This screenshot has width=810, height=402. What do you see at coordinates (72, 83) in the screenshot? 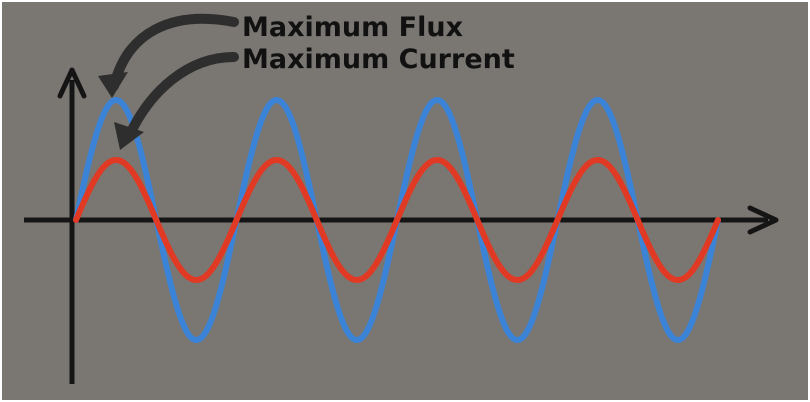
I see `y-axis-arrowhead` at bounding box center [72, 83].